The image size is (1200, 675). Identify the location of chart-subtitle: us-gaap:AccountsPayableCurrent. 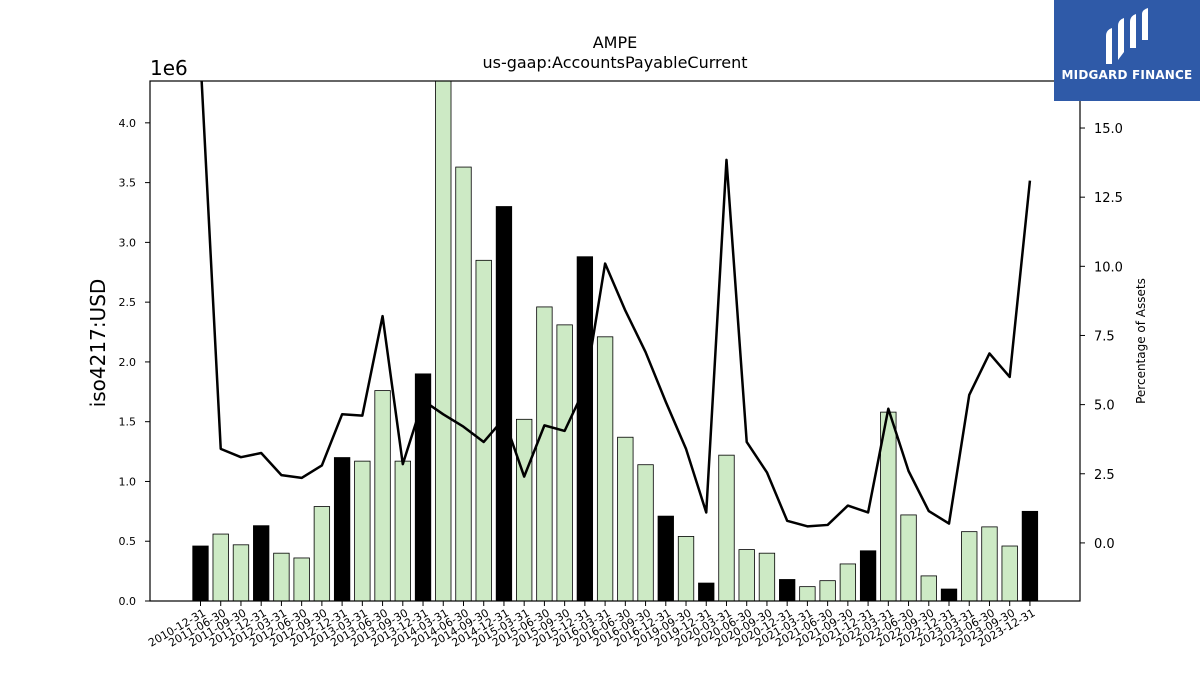
(615, 62).